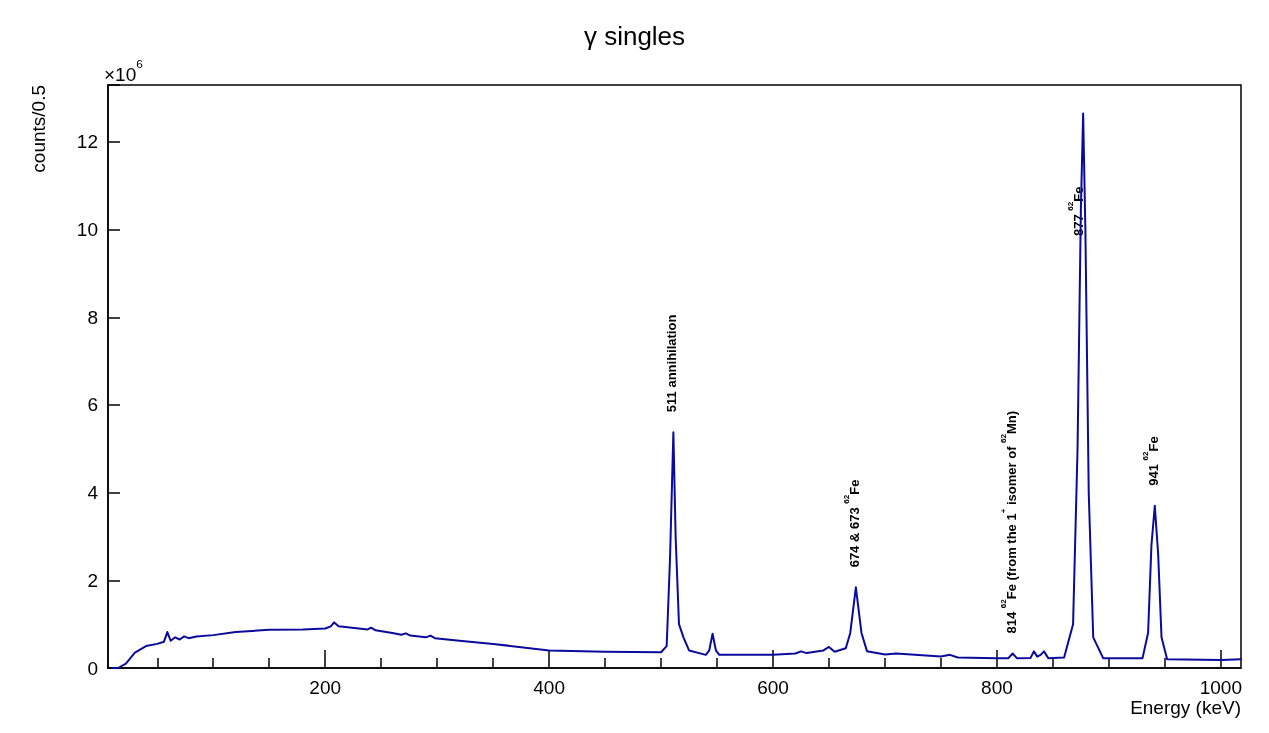 This screenshot has height=733, width=1269. Describe the element at coordinates (1185, 707) in the screenshot. I see `x-axis-title: Energy (keV)` at that location.